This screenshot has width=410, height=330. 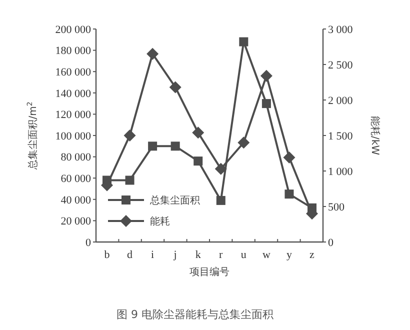 What do you see at coordinates (375, 136) in the screenshot?
I see `y2-axis-title: 能耗/kW` at bounding box center [375, 136].